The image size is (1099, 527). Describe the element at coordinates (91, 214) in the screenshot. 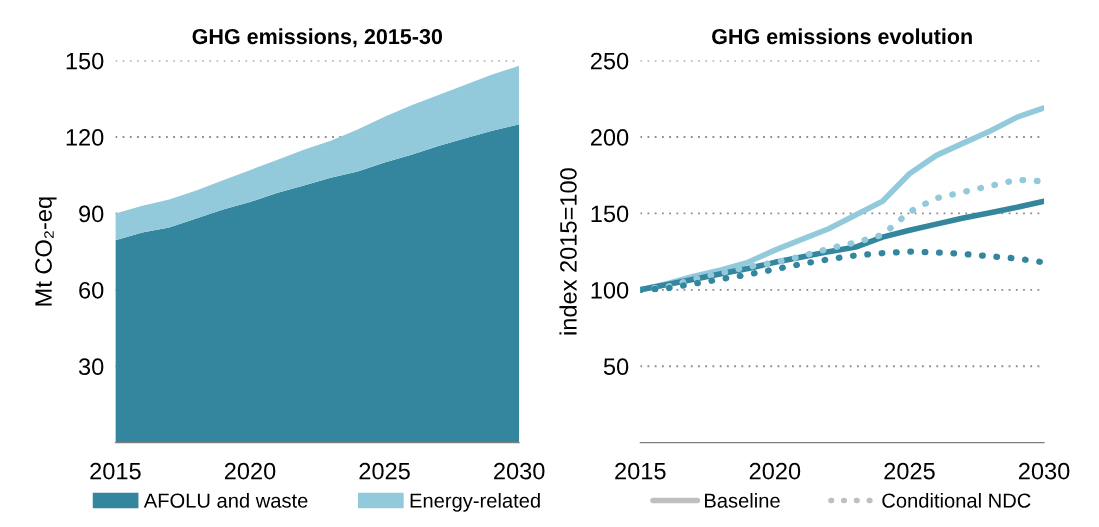

I see `y-tick-label: 90` at that location.